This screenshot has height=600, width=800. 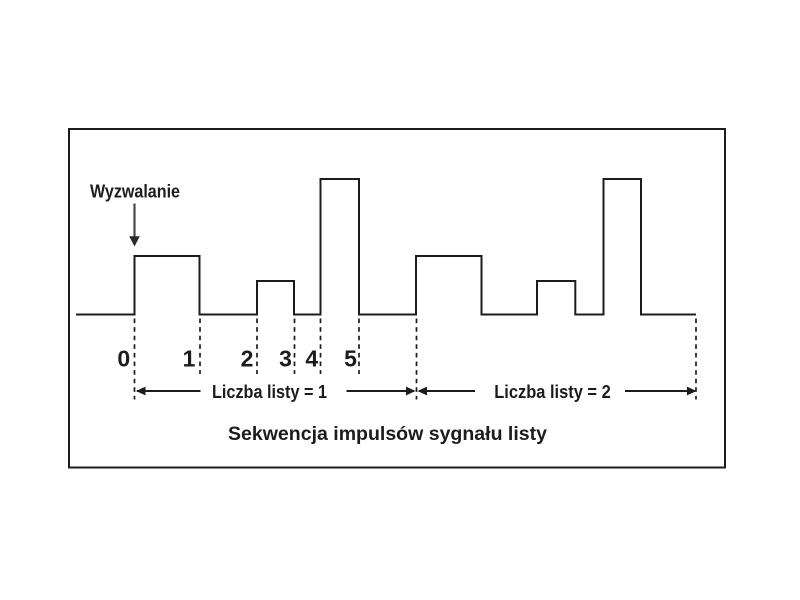 I want to click on svg-text: 4, so click(x=311, y=359).